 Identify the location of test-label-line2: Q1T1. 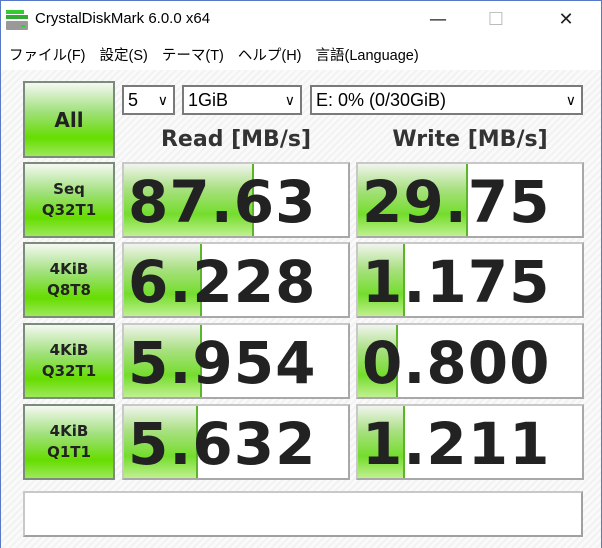
(69, 452).